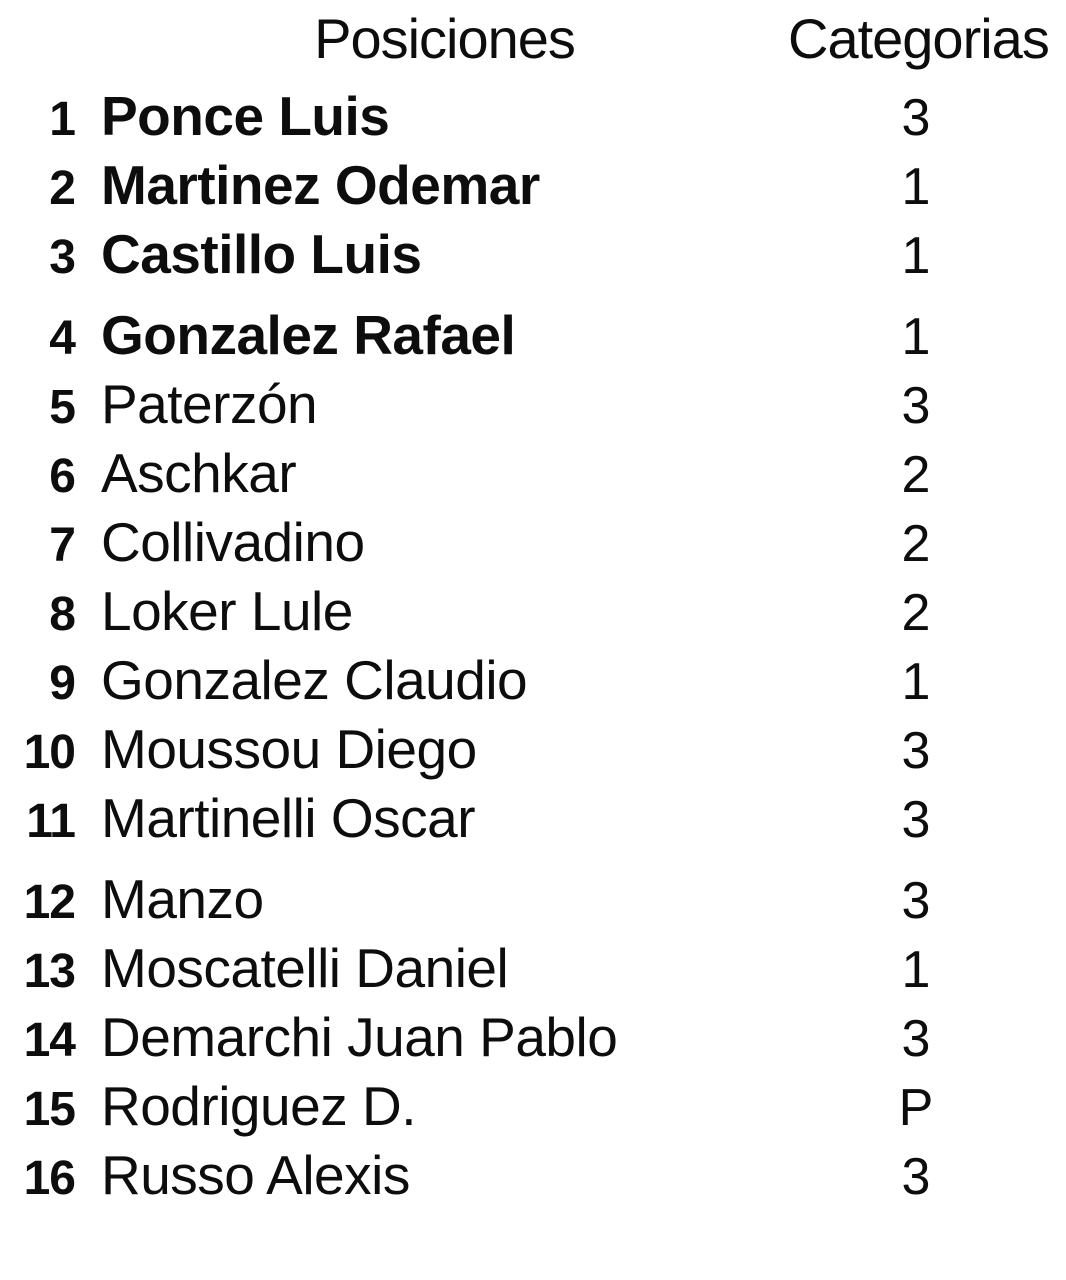  What do you see at coordinates (49, 1178) in the screenshot?
I see `position-number: 16` at bounding box center [49, 1178].